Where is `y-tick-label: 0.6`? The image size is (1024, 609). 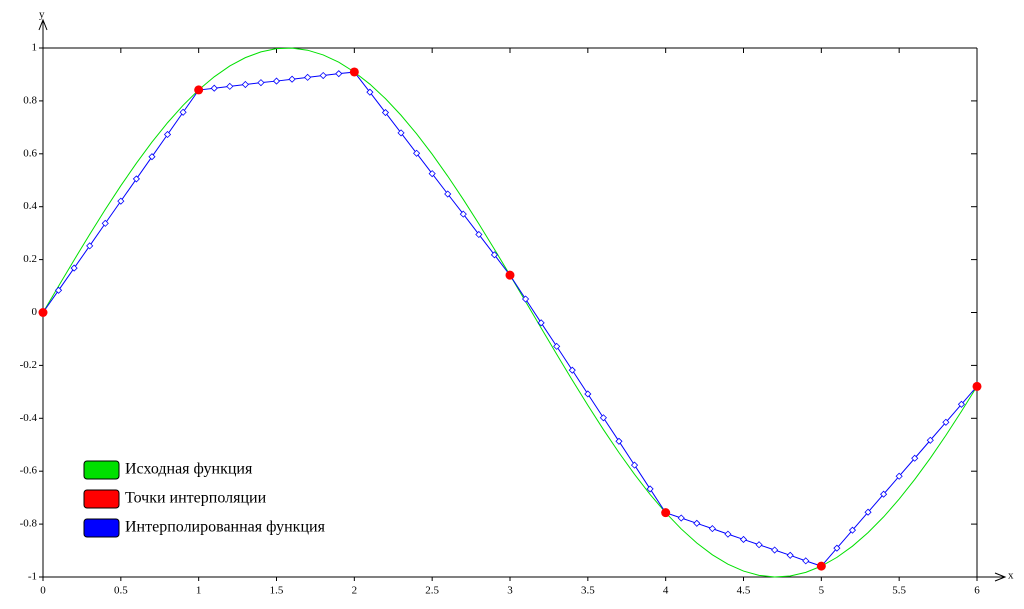
y-tick-label: 0.6 is located at coordinates (30, 153).